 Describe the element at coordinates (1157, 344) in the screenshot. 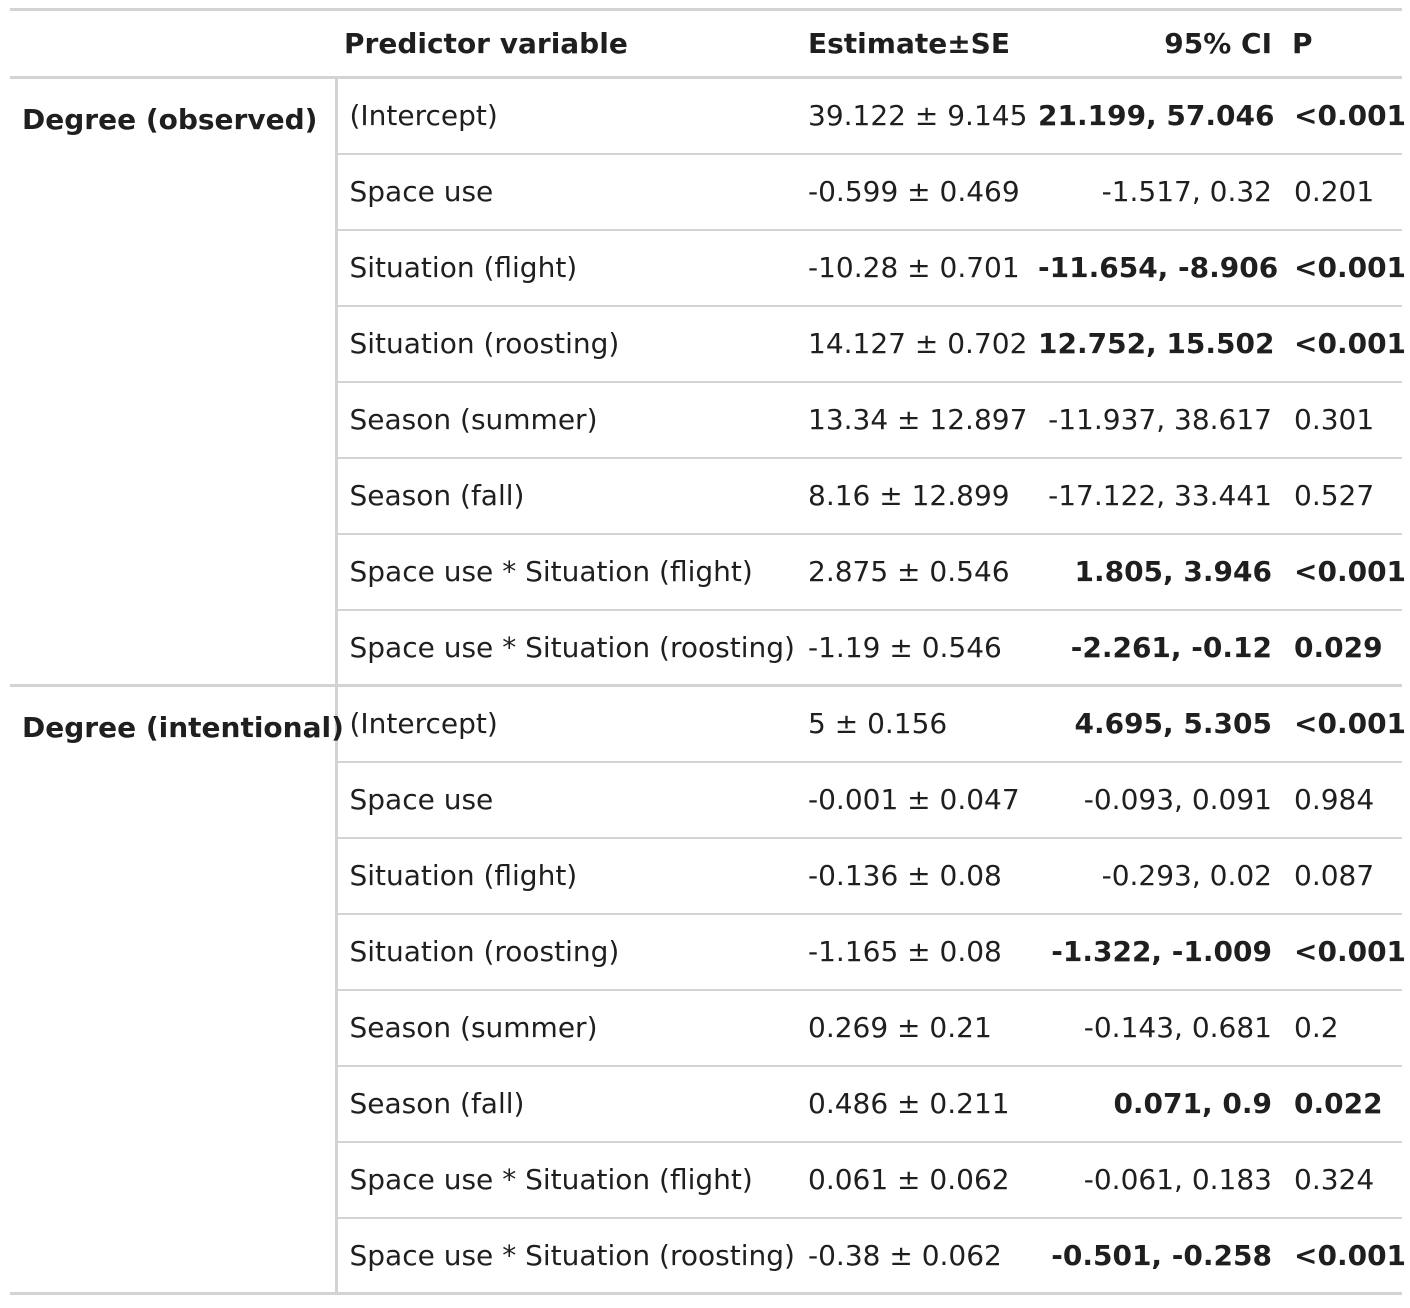

I see `ci-cell: 12.752, 15.502` at that location.